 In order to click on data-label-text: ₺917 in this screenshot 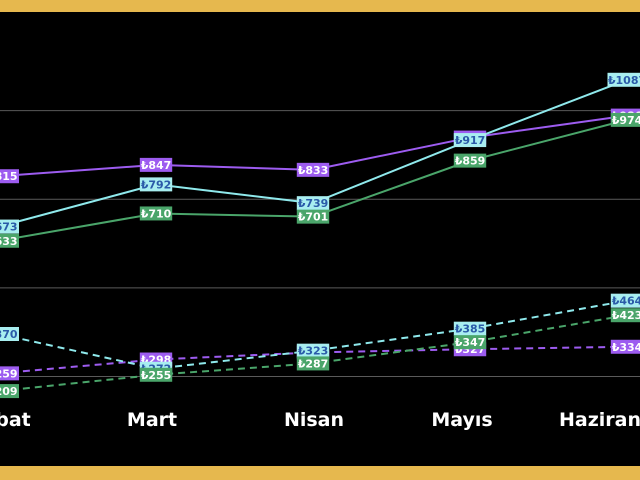, I will do `click(470, 140)`.